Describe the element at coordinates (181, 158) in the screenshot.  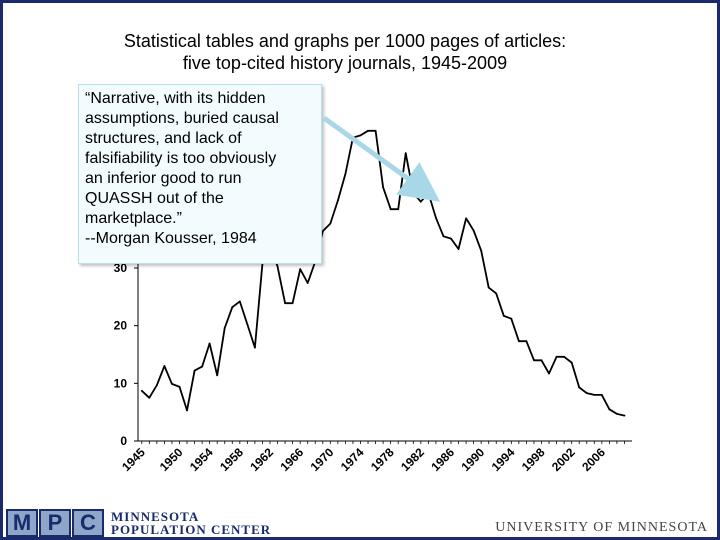
I see `quote-line: falsifiability is too obviously` at that location.